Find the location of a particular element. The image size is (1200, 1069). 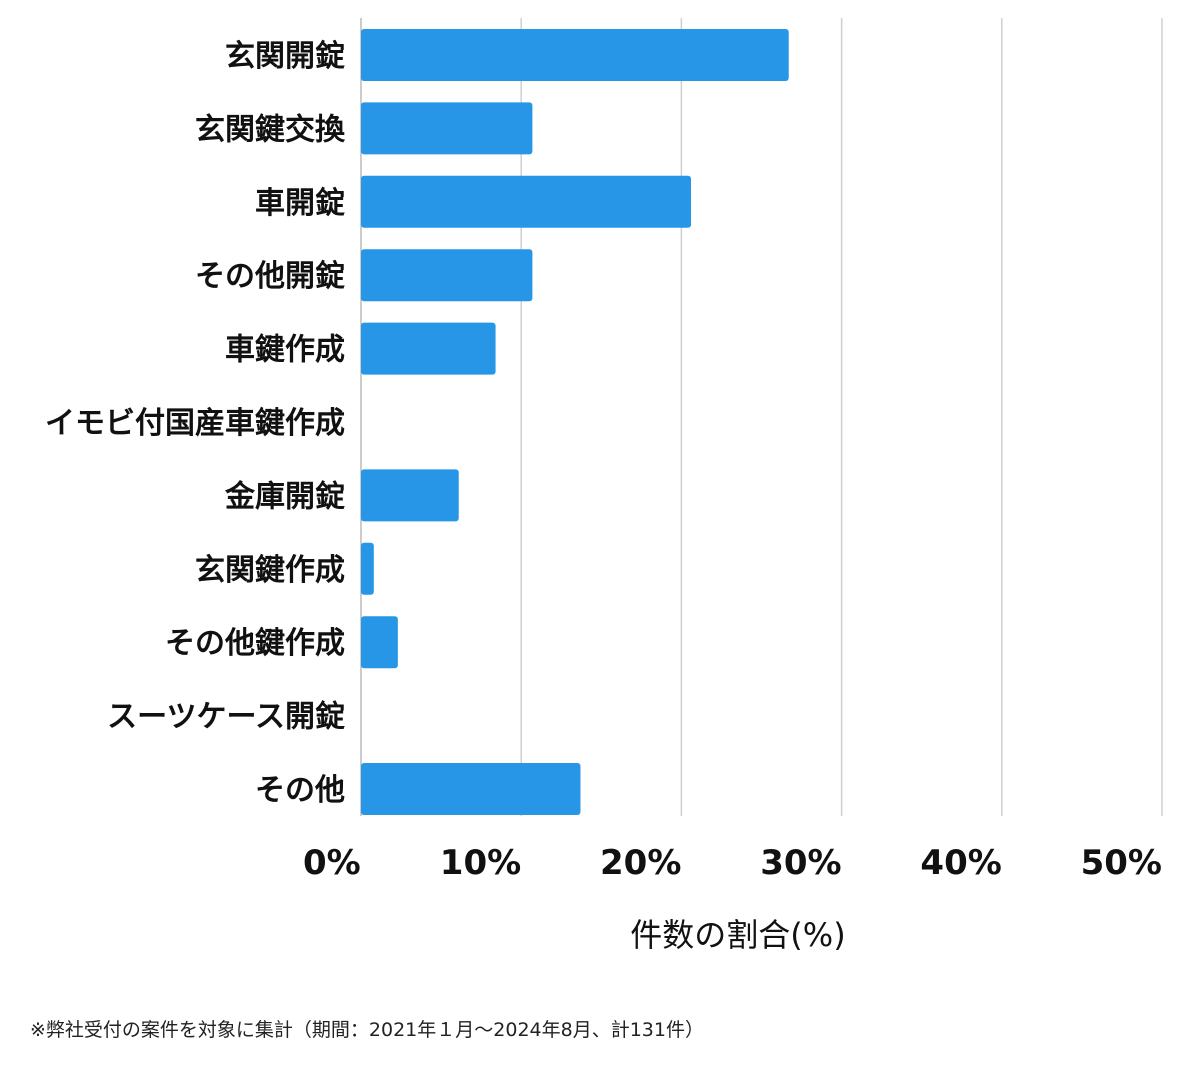

category-label: 金庫開錠 is located at coordinates (284, 496).